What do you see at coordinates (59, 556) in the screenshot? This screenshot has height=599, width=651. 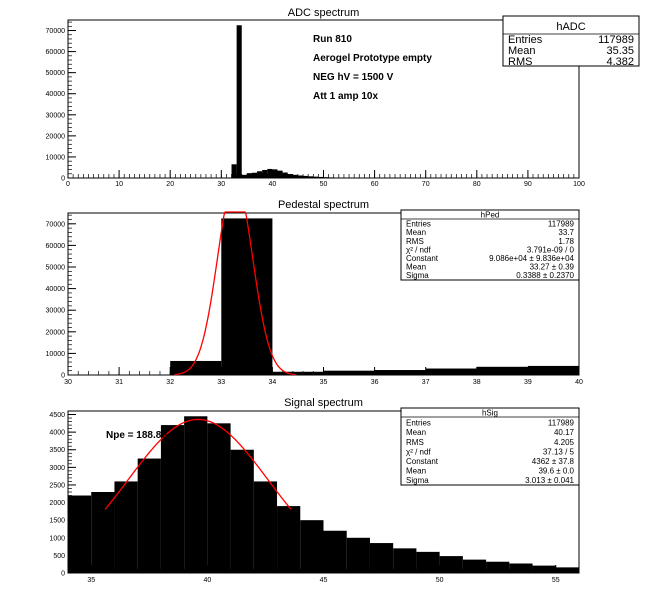 I see `y-tick-label: 500` at bounding box center [59, 556].